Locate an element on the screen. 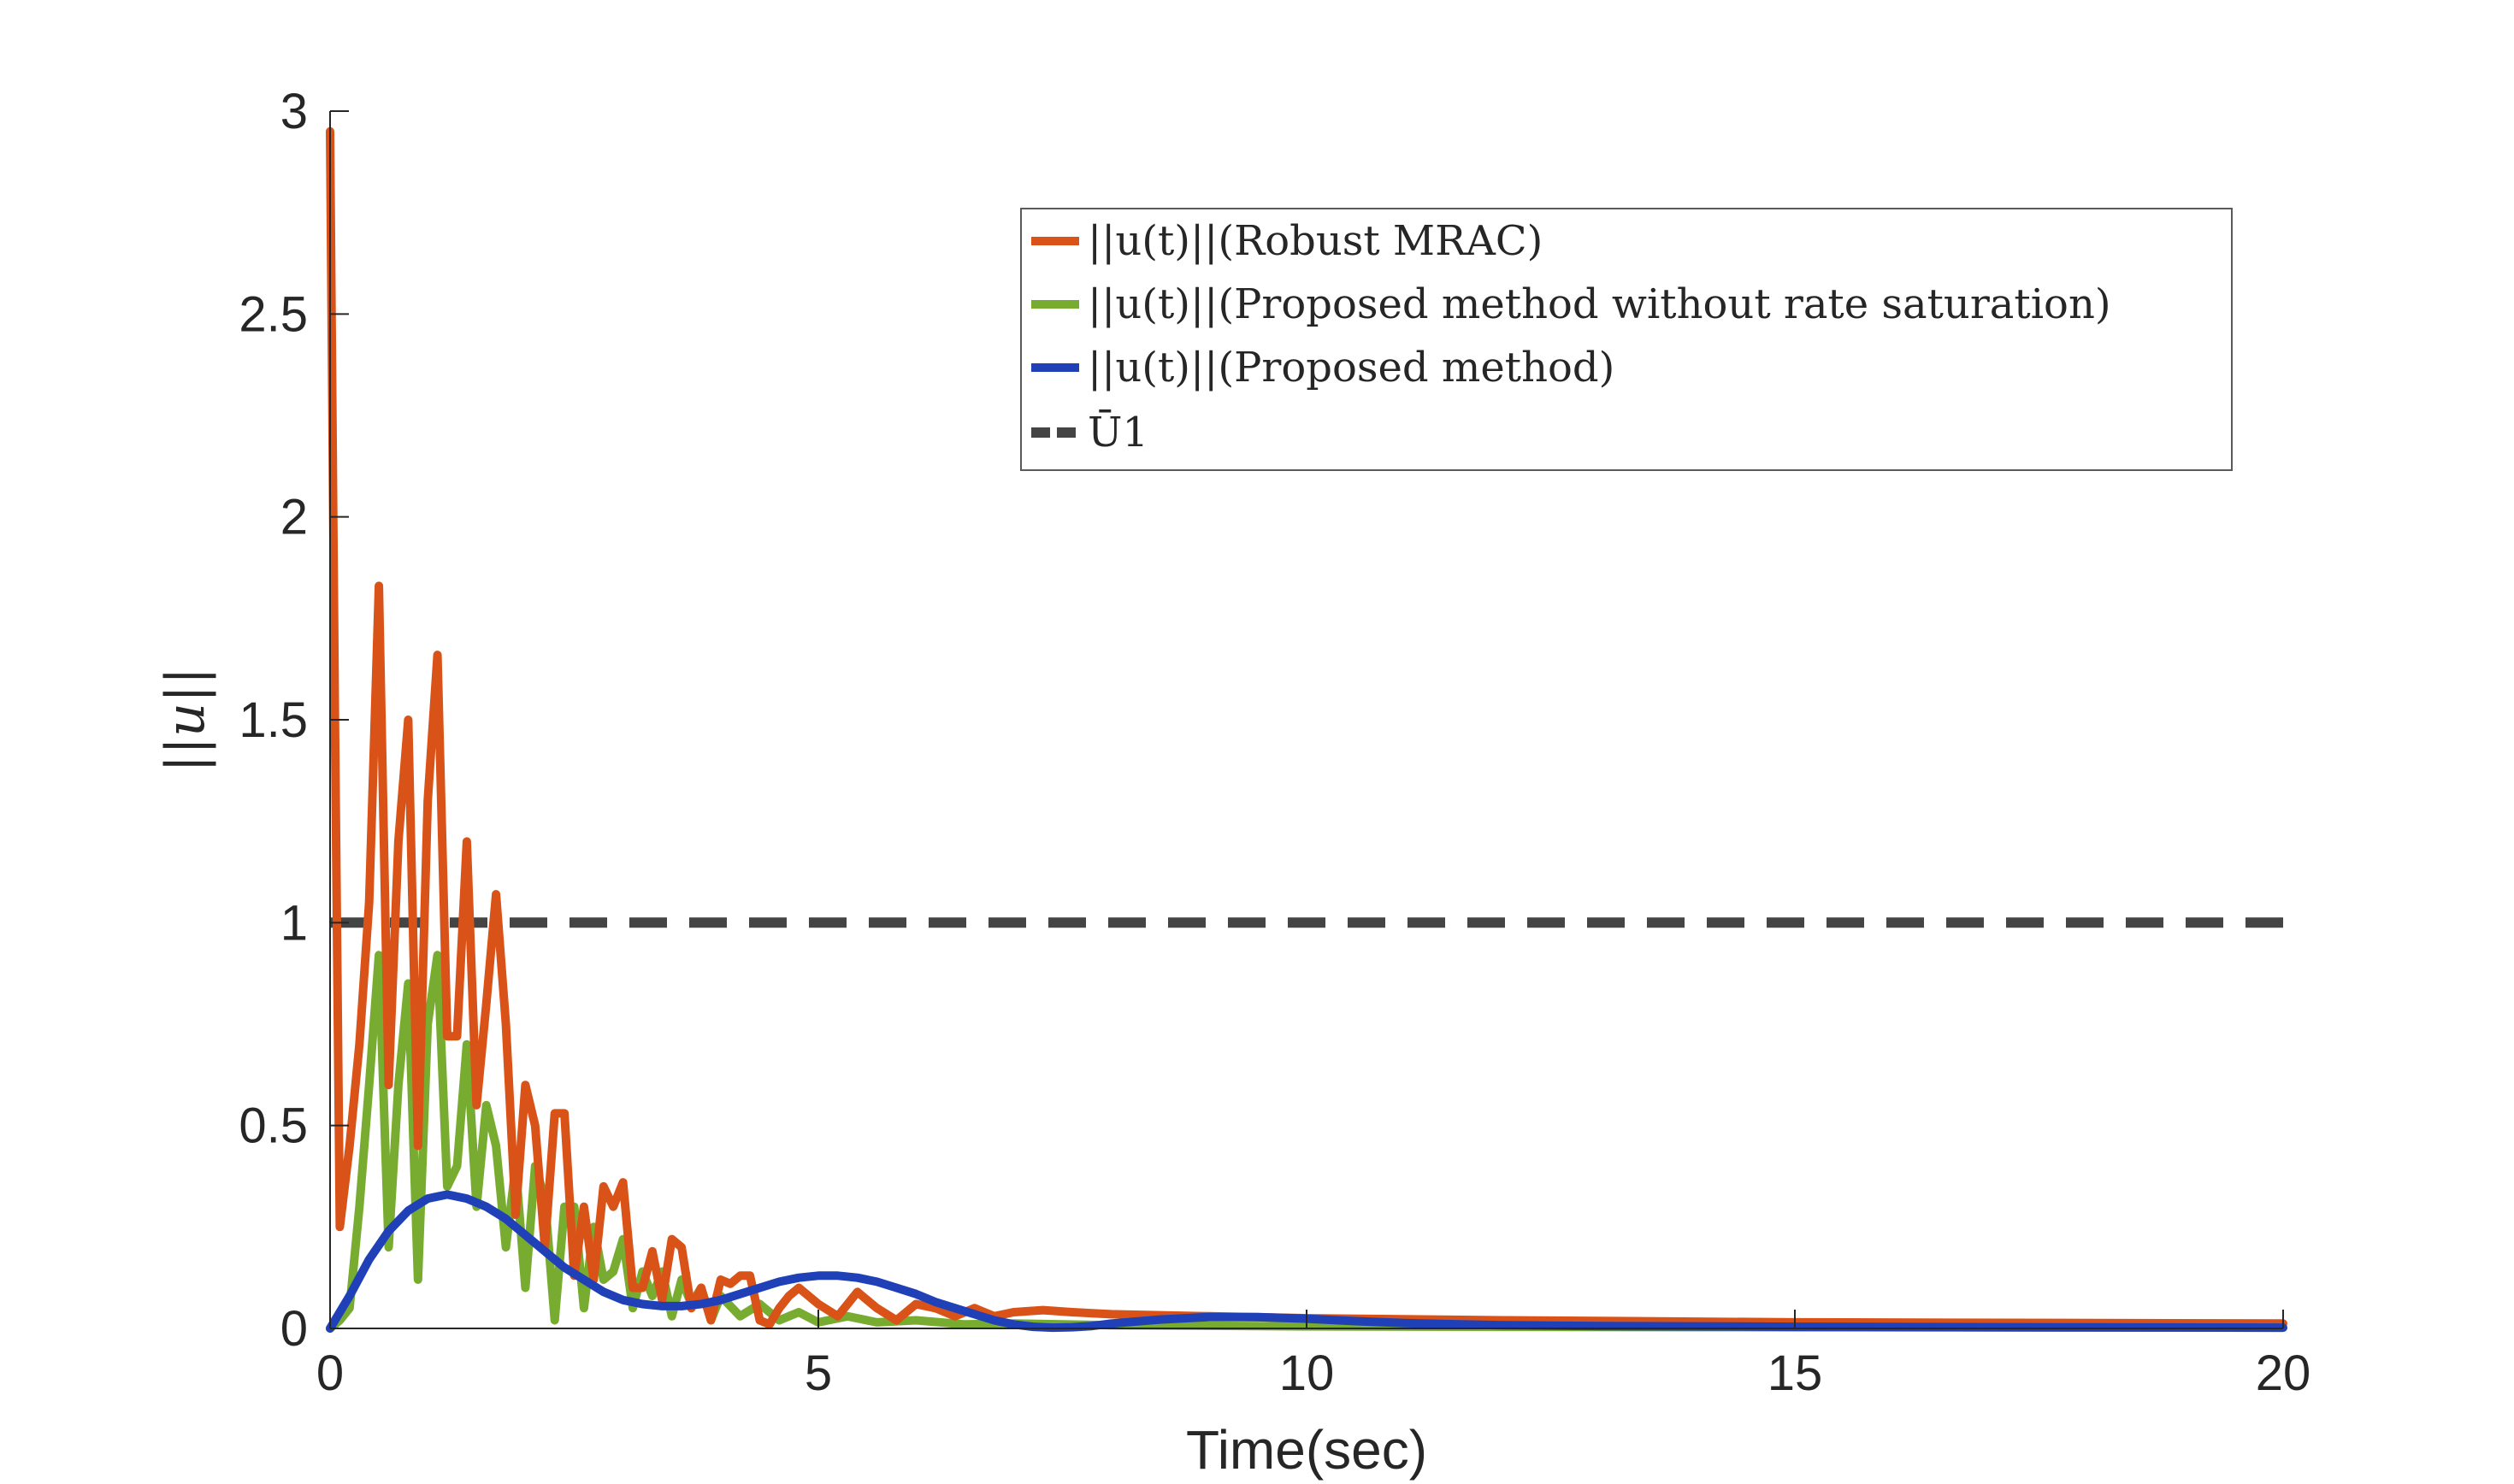 This screenshot has height=1484, width=2514. y-axis-label: ||u|| is located at coordinates (185, 720).